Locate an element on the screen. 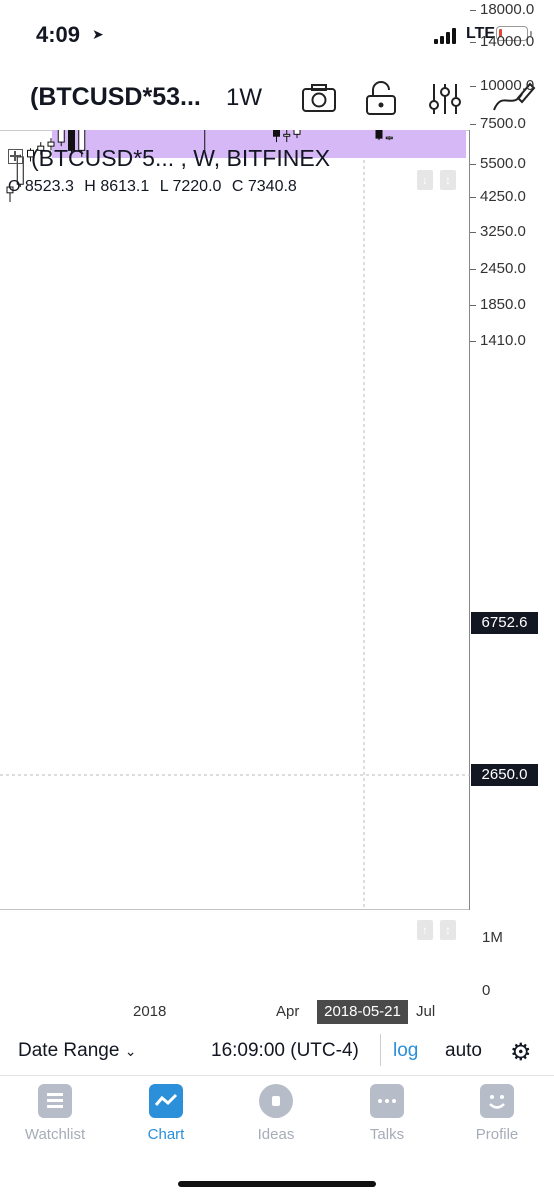 The width and height of the screenshot is (554, 1200). price-tick: 1410.0 is located at coordinates (498, 340).